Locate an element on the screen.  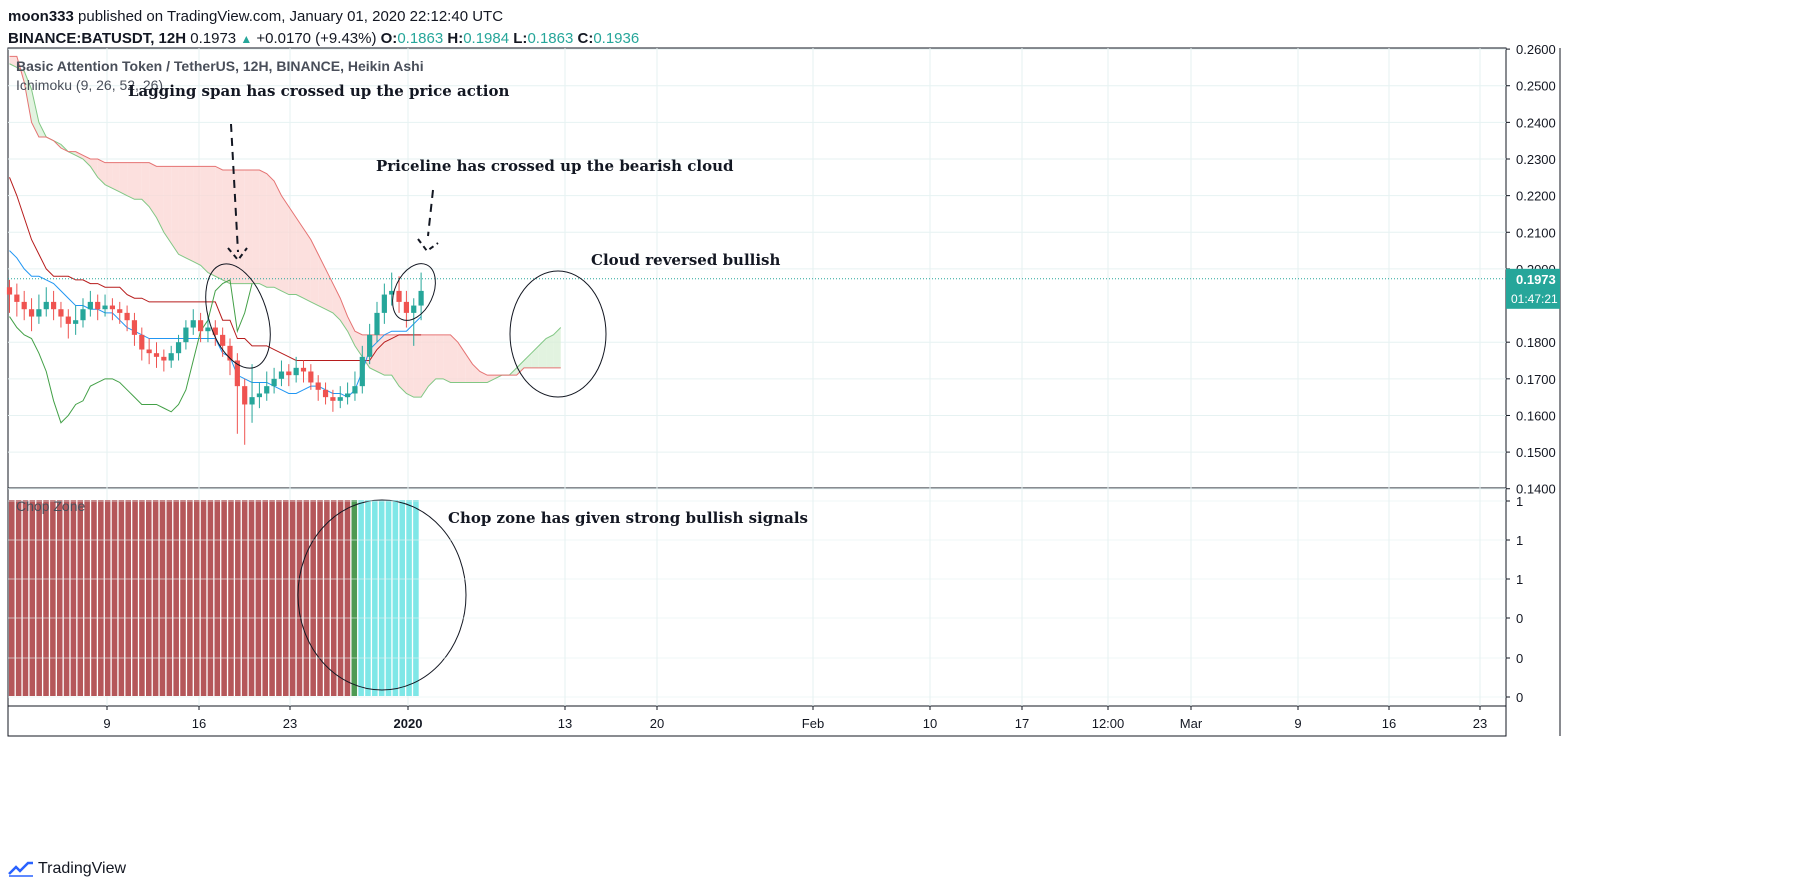
arrow-lagging-span is located at coordinates (234, 188).